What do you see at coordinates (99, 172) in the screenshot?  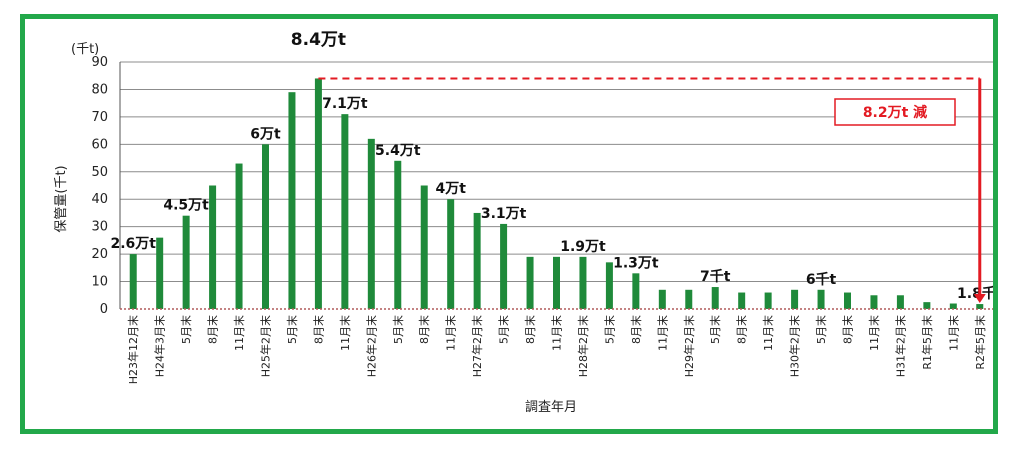 I see `y-tick-label: 50` at bounding box center [99, 172].